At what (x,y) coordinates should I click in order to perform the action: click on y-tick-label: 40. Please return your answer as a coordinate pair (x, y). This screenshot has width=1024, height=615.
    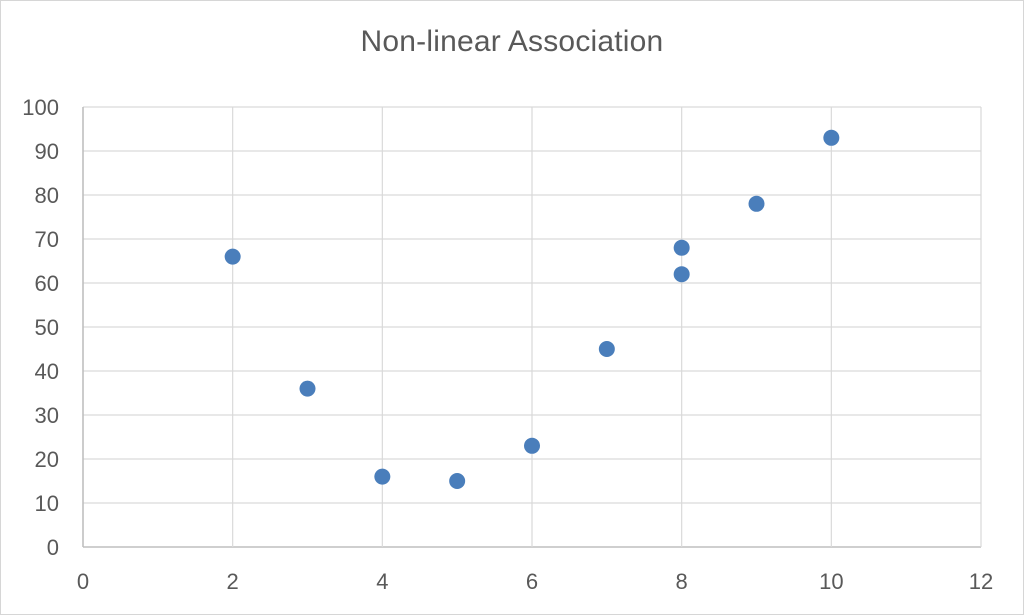
    Looking at the image, I should click on (47, 371).